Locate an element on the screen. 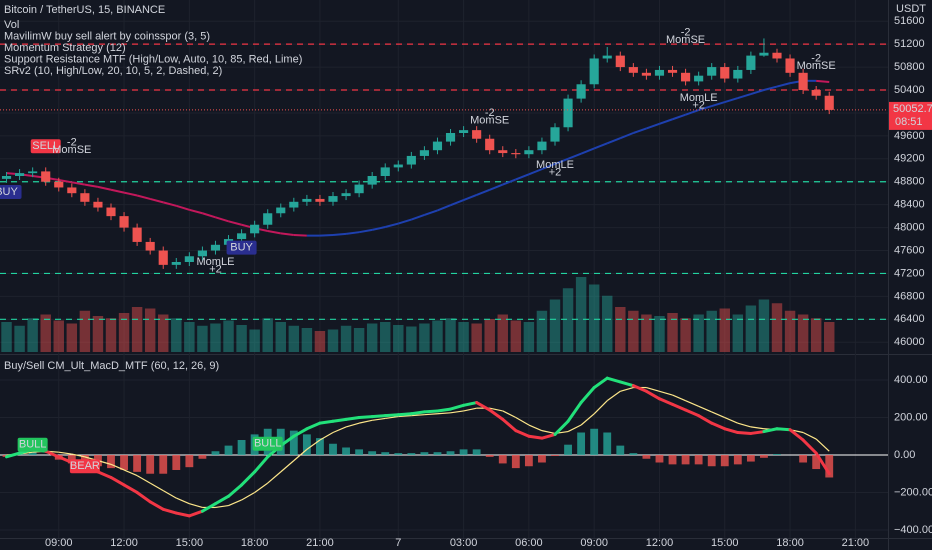 The image size is (932, 550). annotation: SELL is located at coordinates (45, 146).